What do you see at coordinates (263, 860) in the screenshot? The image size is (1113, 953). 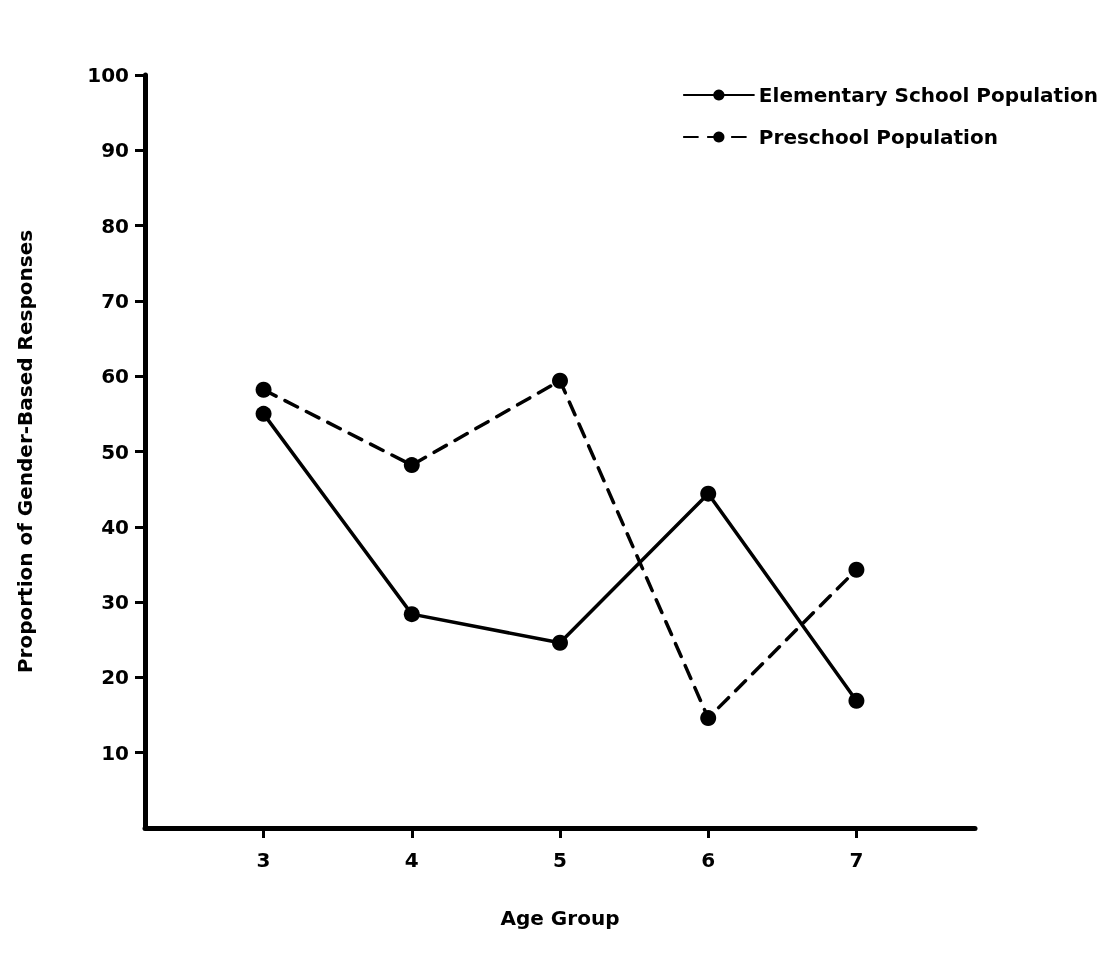 I see `x-tick-label: 3` at bounding box center [263, 860].